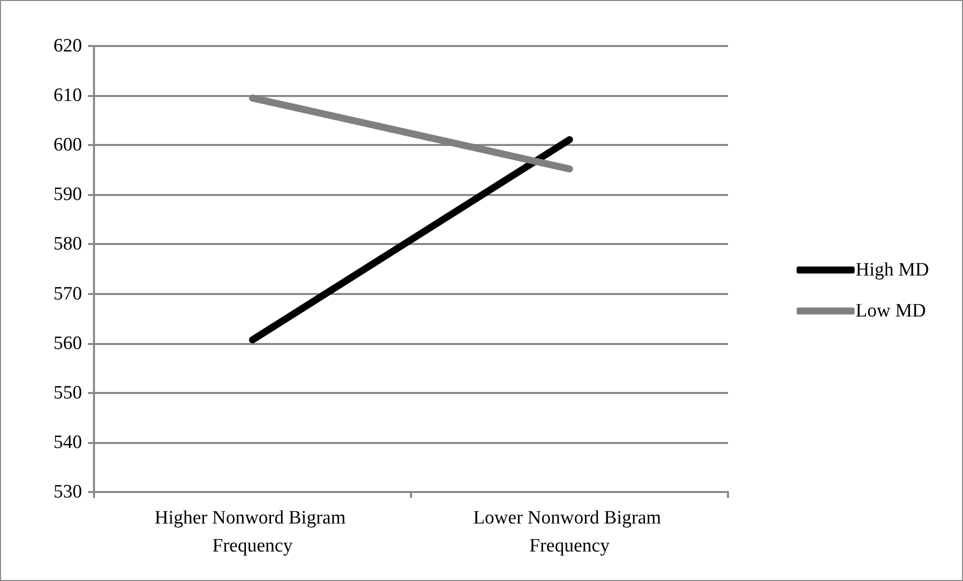 Image resolution: width=963 pixels, height=581 pixels. Describe the element at coordinates (68, 293) in the screenshot. I see `y-tick-label: 570` at that location.